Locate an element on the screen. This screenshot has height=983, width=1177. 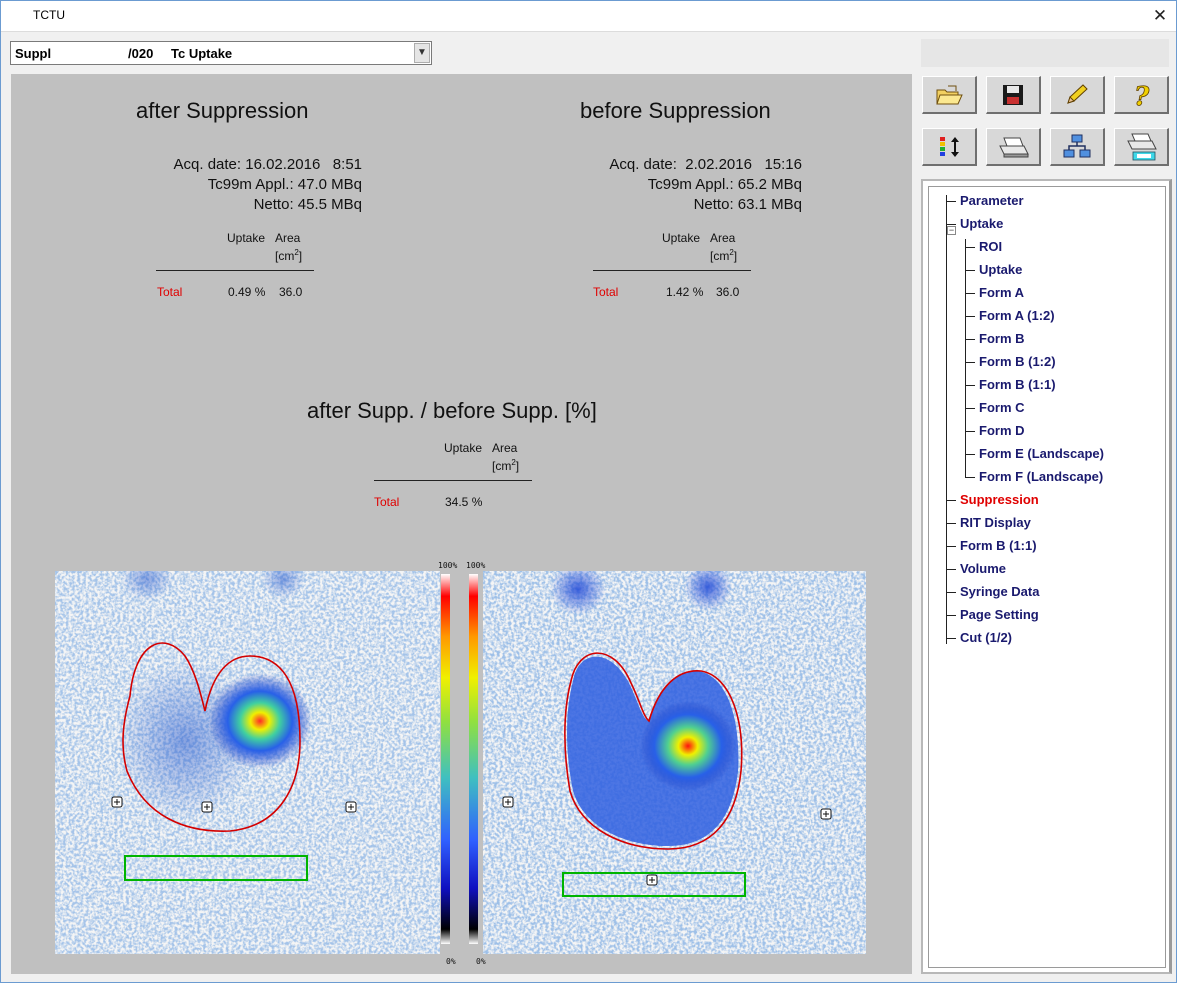
study-select: Suppl /020 Tc Uptake ▼ is located at coordinates (221, 53).